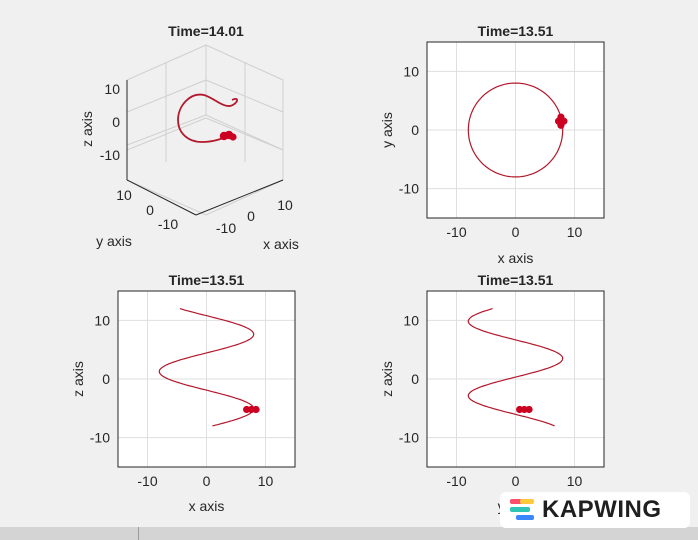  Describe the element at coordinates (116, 122) in the screenshot. I see `z-tick-label: 0` at that location.